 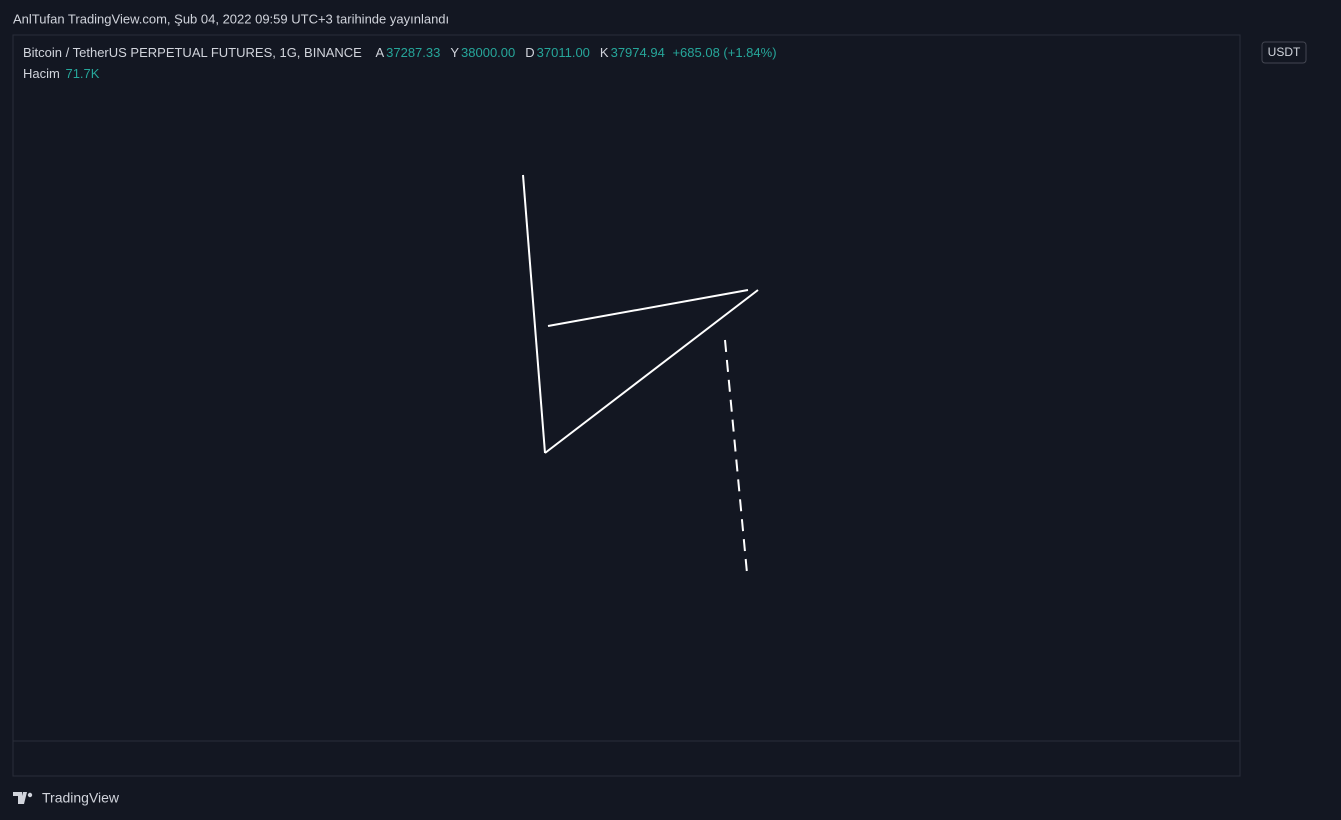 I want to click on ohlc-key: A, so click(x=380, y=52).